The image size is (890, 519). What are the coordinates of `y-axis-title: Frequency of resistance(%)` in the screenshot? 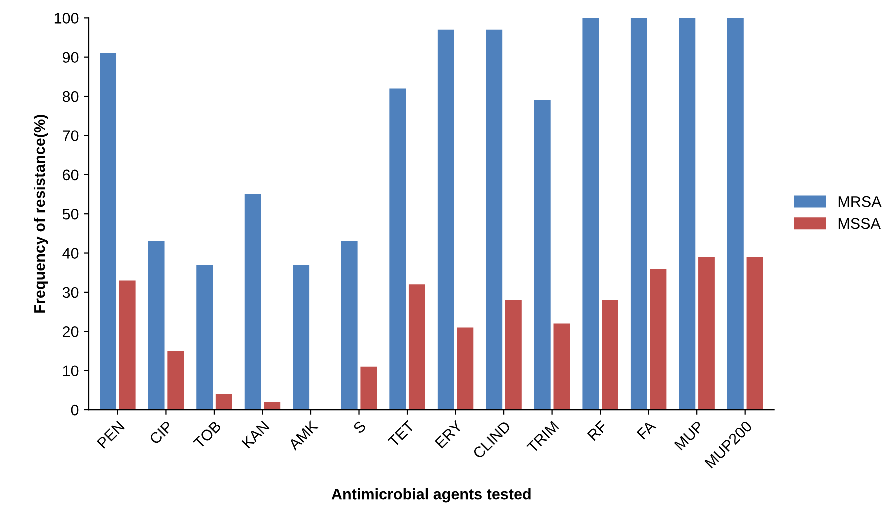 It's located at (41, 214).